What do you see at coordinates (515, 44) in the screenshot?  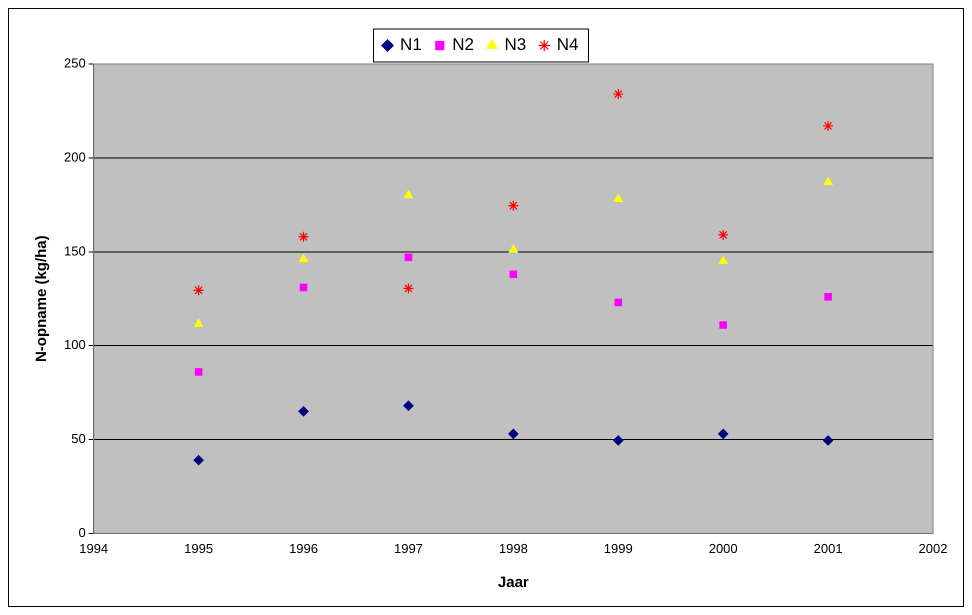 I see `legend-label: N3` at bounding box center [515, 44].